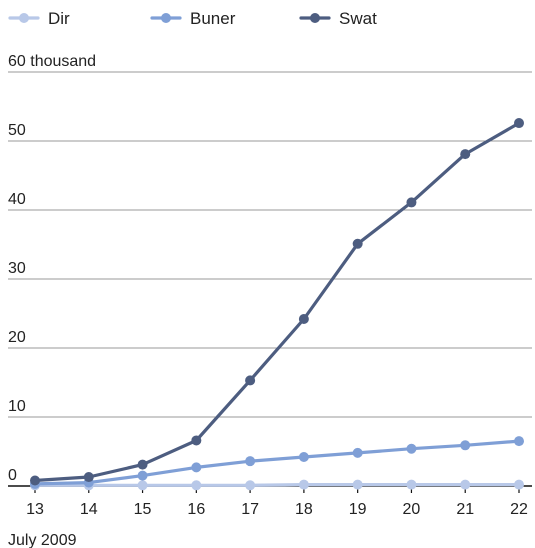 This screenshot has height=548, width=535. I want to click on legend-label-swat: Swat, so click(358, 18).